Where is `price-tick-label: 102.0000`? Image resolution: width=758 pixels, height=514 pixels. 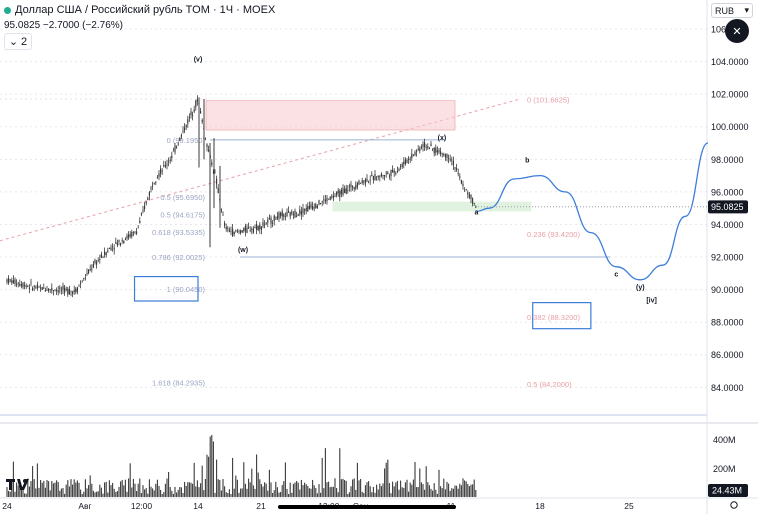
price-tick-label: 102.0000 is located at coordinates (730, 95).